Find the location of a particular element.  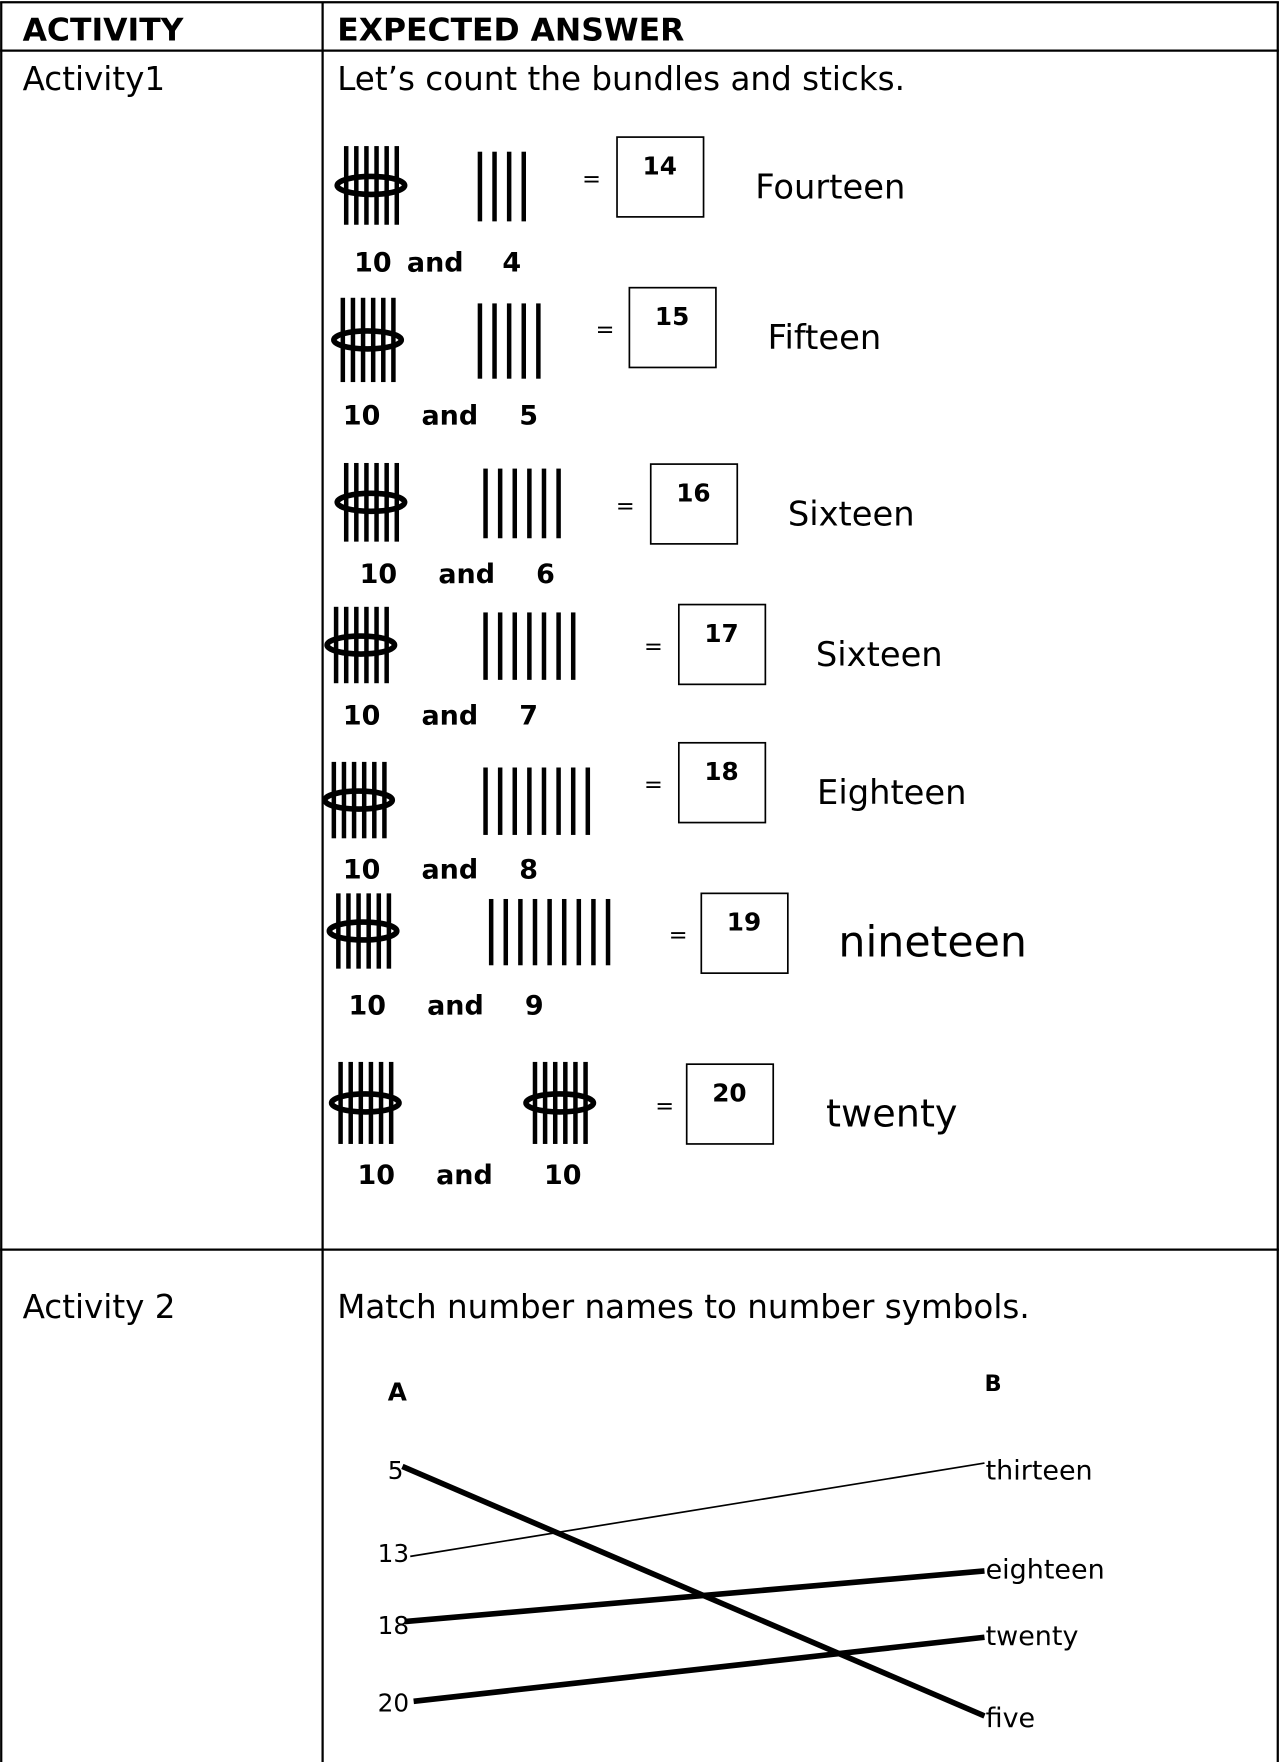

number-name: twenty is located at coordinates (1032, 1636).